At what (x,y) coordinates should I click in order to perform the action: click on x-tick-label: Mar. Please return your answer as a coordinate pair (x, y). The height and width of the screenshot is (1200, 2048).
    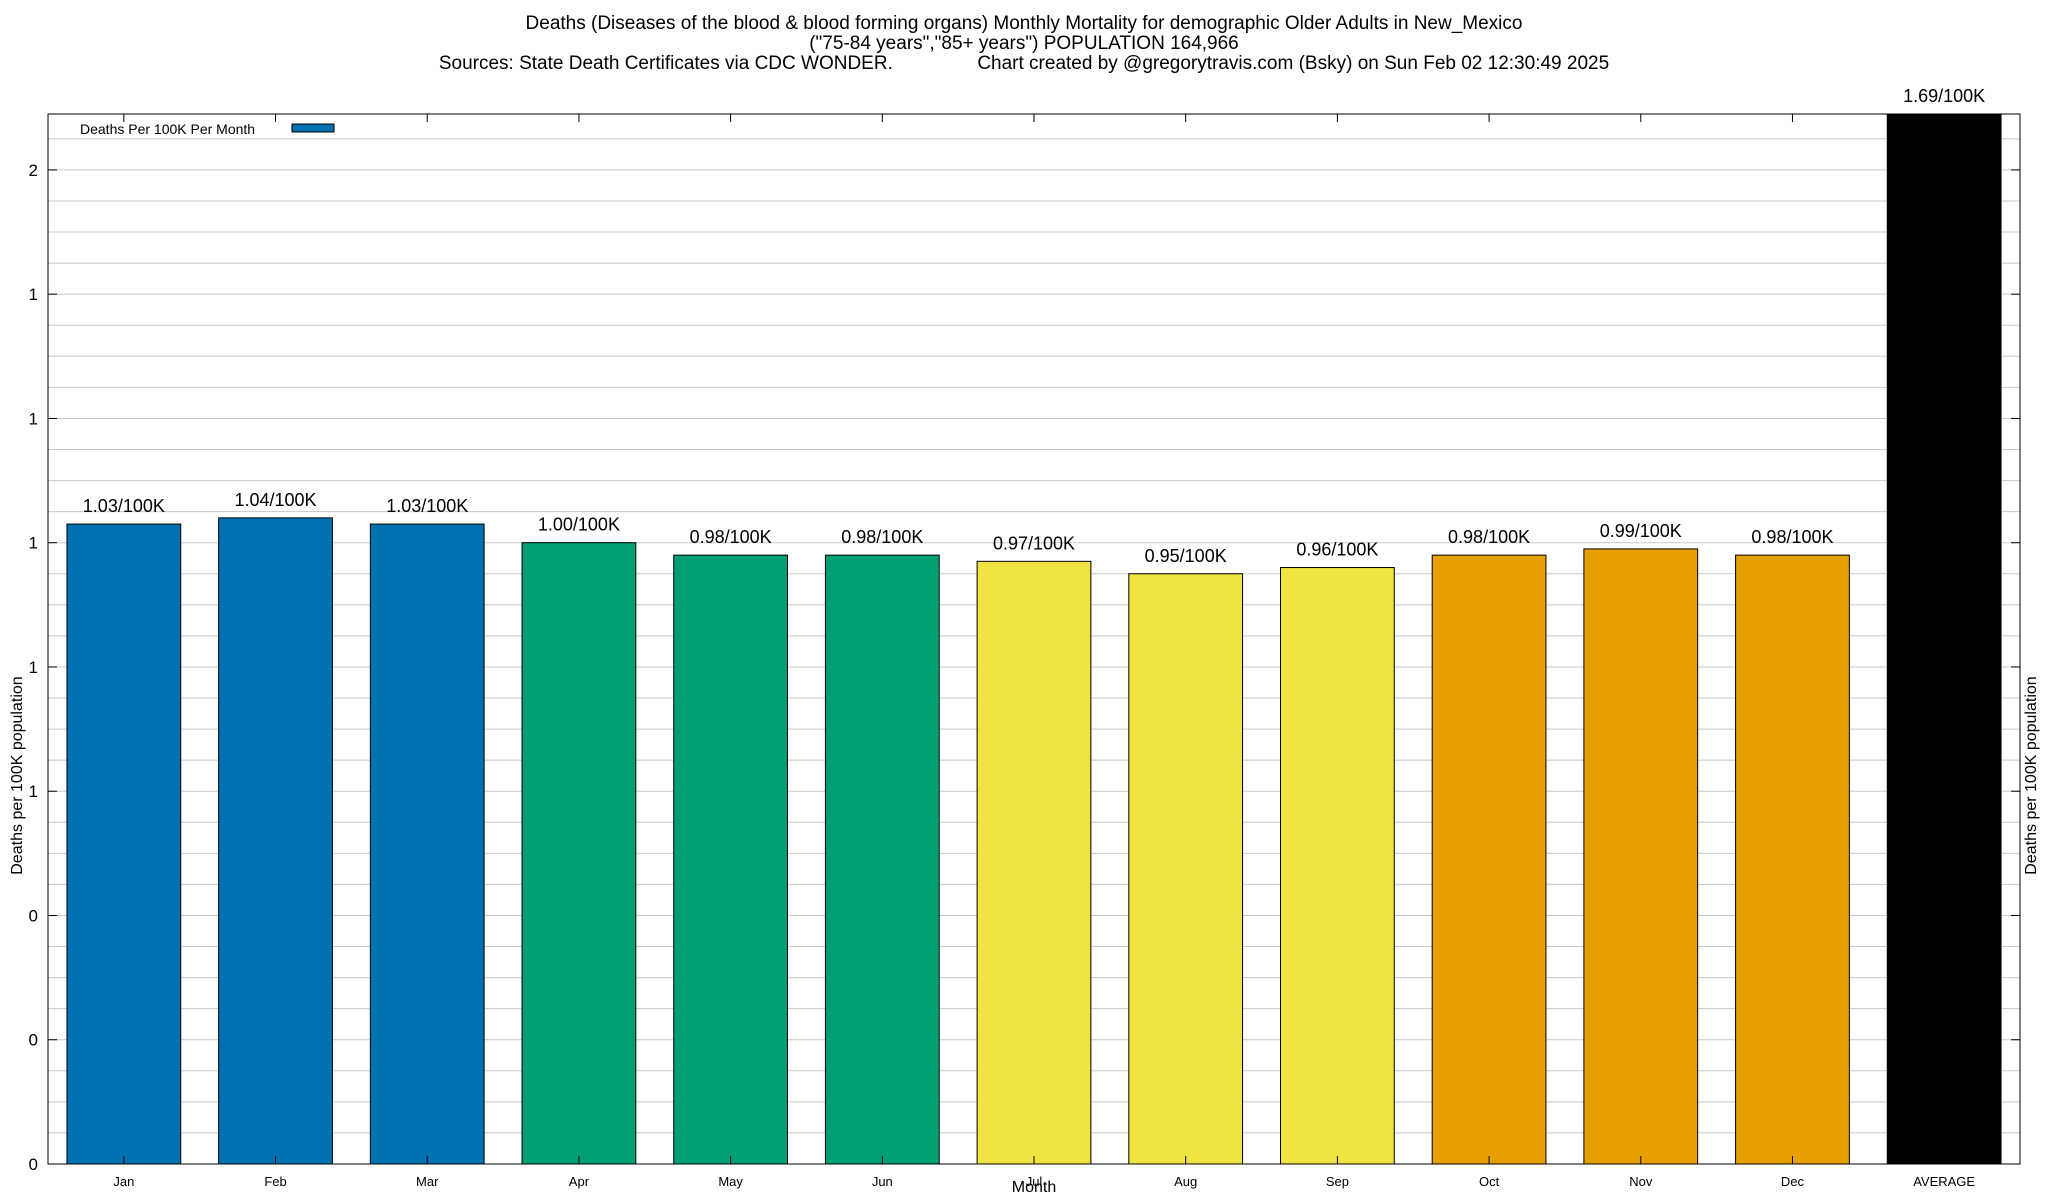
    Looking at the image, I should click on (427, 1181).